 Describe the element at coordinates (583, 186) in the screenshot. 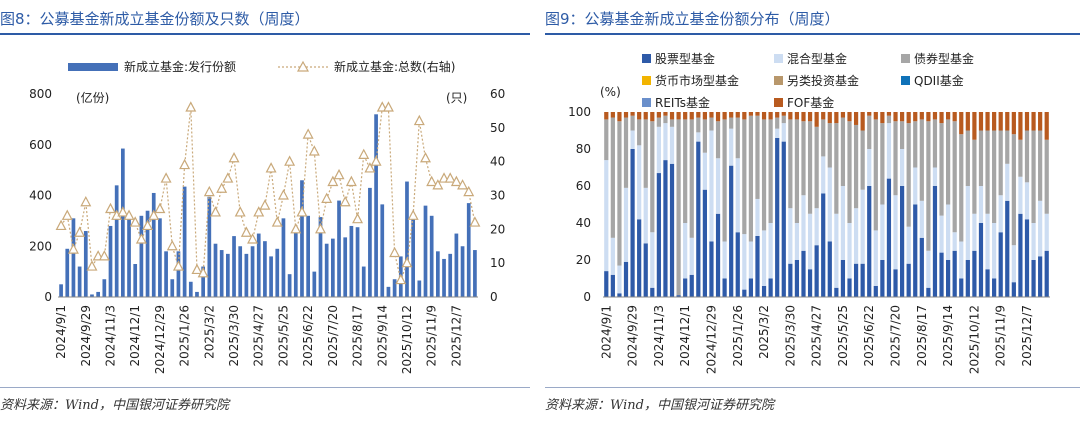

I see `y-tick-label: 60` at that location.